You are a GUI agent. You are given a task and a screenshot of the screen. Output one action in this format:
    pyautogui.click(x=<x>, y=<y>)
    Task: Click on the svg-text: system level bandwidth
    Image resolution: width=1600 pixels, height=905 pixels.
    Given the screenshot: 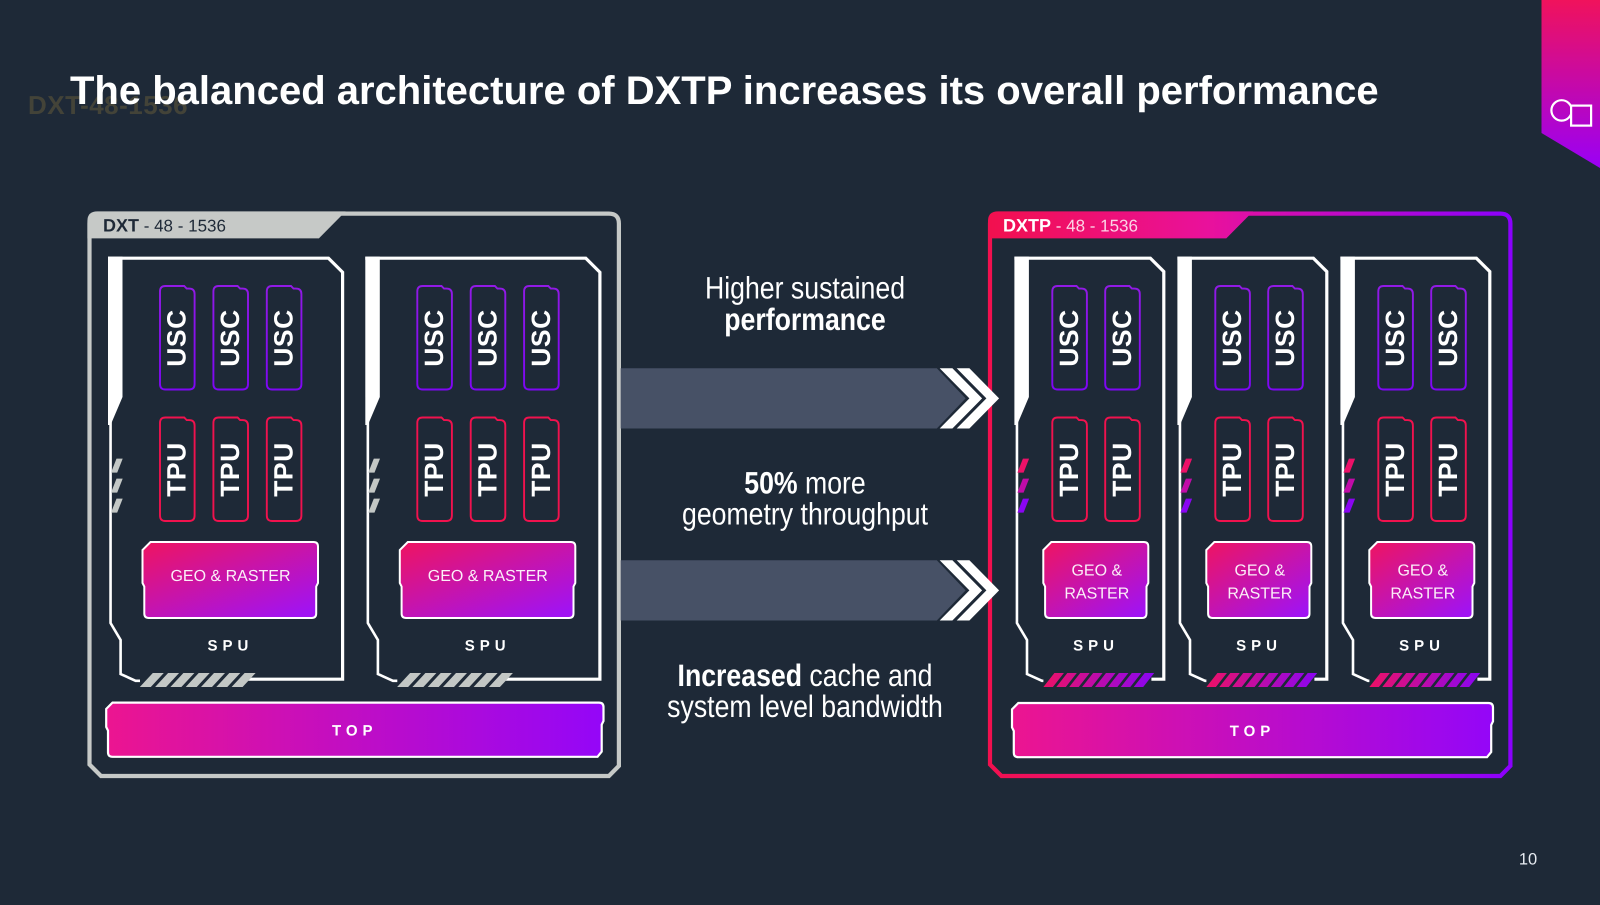 What is the action you would take?
    pyautogui.click(x=805, y=706)
    